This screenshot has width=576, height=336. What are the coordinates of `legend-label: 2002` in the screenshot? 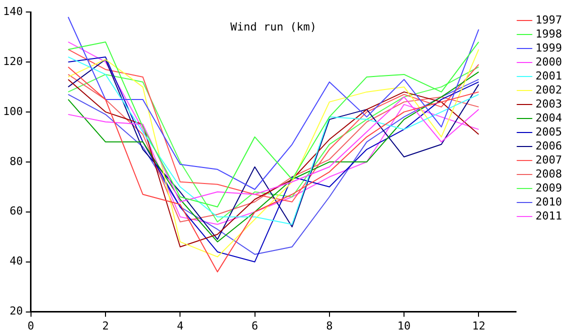 It's located at (549, 89).